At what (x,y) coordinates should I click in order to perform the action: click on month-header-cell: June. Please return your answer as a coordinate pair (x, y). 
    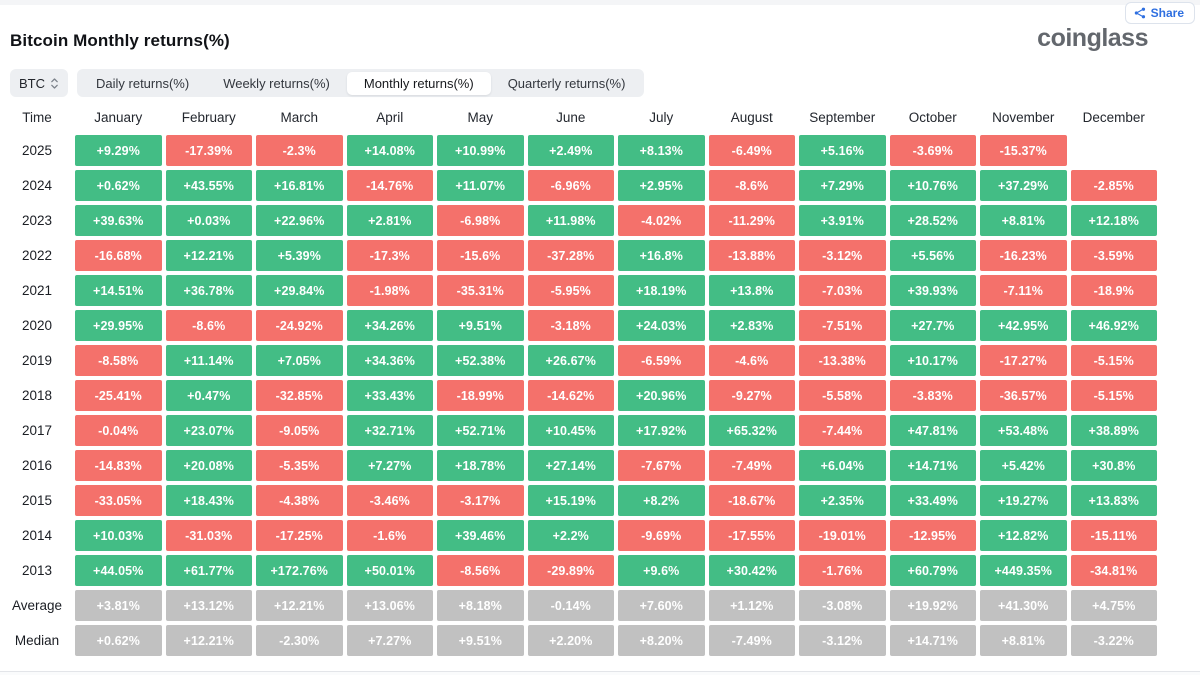
    Looking at the image, I should click on (571, 117).